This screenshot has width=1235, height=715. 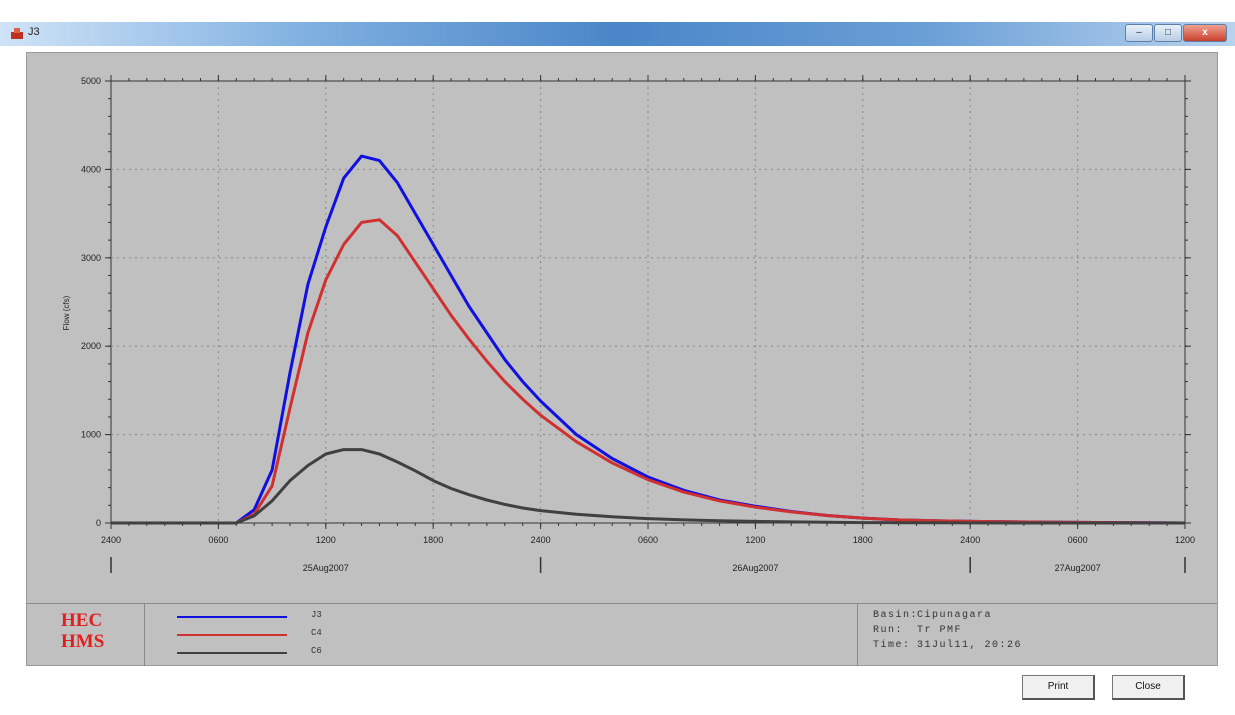 I want to click on window-titlebar: J3 – □ x, so click(x=617, y=34).